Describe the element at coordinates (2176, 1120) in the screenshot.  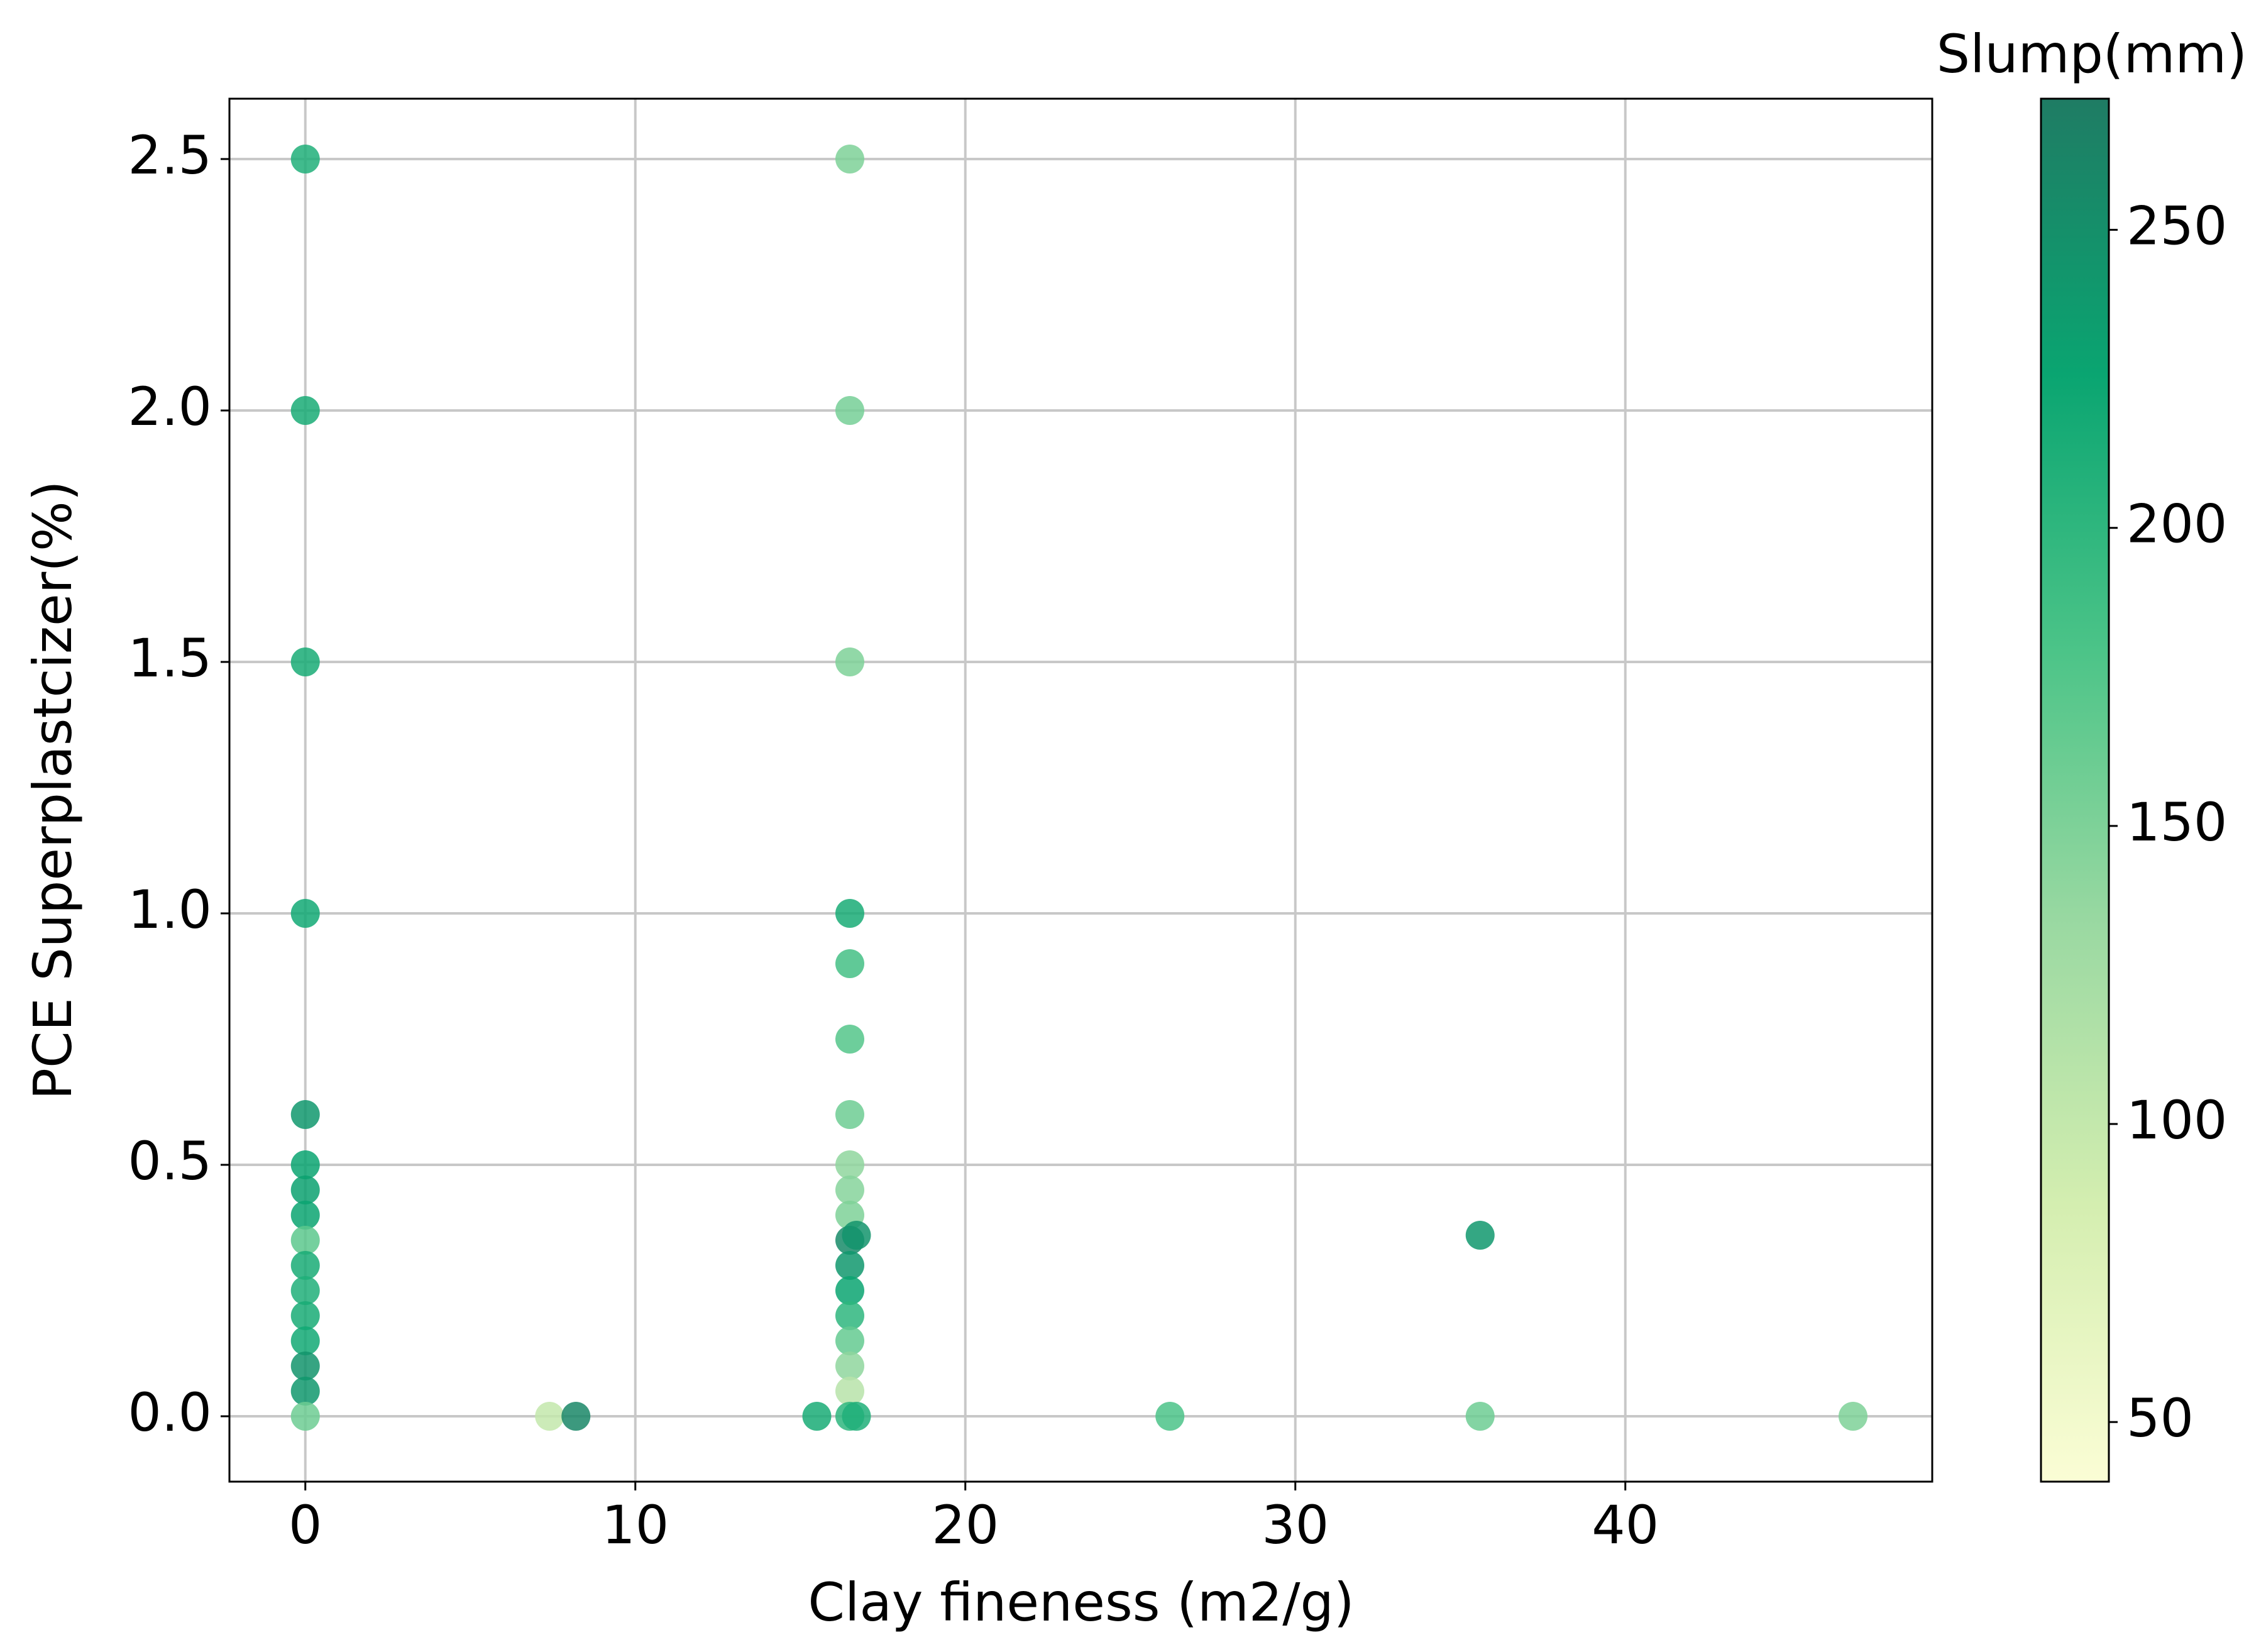
I see `colorbar-tick-label: 100` at that location.